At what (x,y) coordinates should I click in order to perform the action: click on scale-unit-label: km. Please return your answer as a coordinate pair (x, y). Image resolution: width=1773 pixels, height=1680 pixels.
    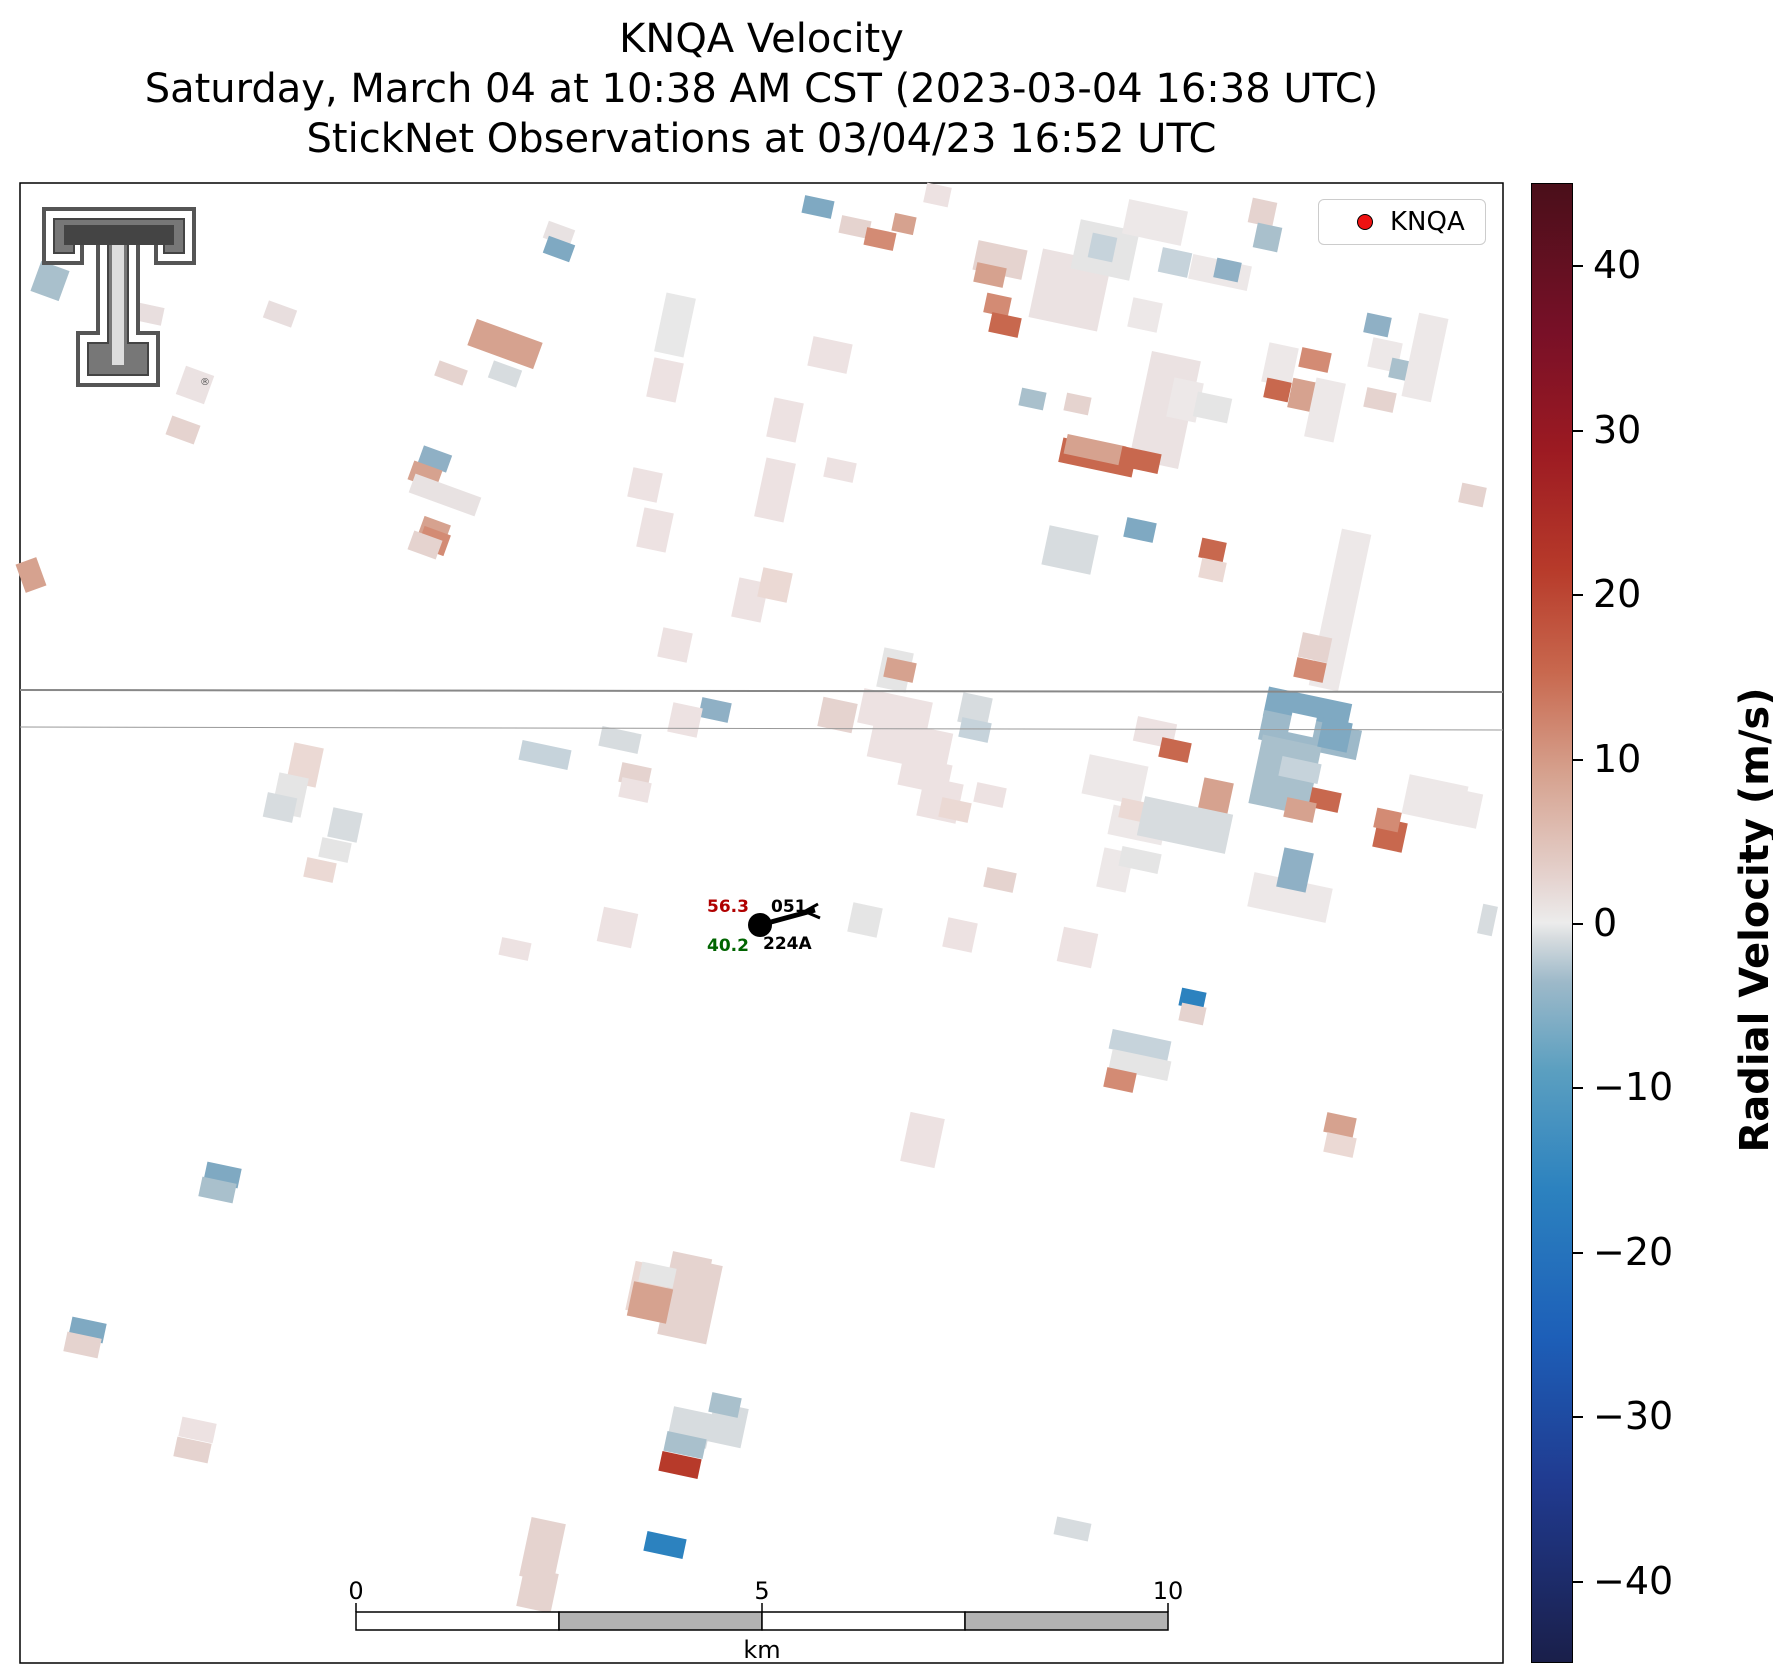
    Looking at the image, I should click on (762, 1650).